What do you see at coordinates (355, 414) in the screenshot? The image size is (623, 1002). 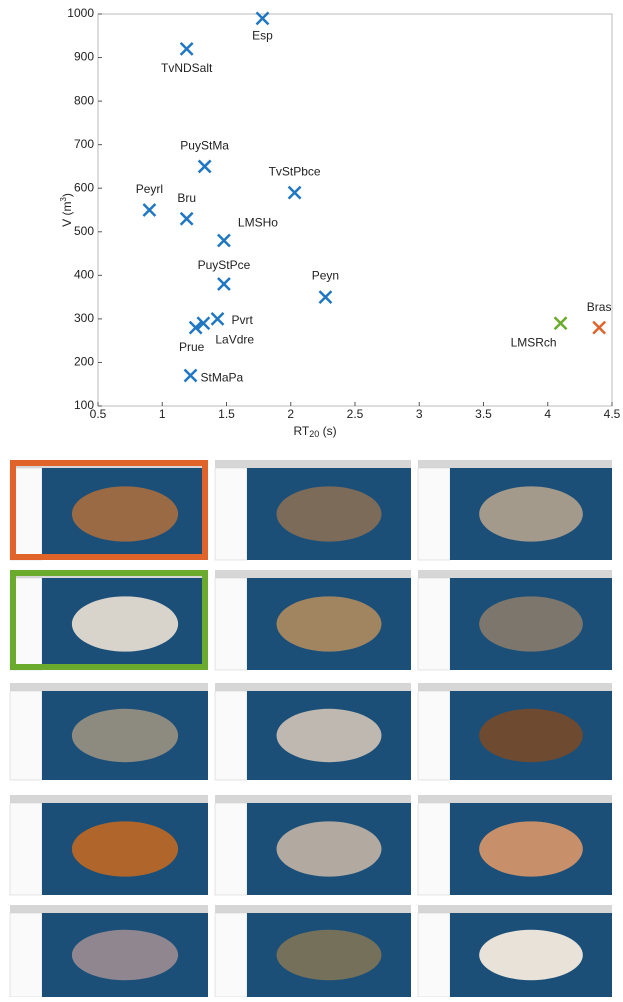 I see `x-tick-label: 2.5` at bounding box center [355, 414].